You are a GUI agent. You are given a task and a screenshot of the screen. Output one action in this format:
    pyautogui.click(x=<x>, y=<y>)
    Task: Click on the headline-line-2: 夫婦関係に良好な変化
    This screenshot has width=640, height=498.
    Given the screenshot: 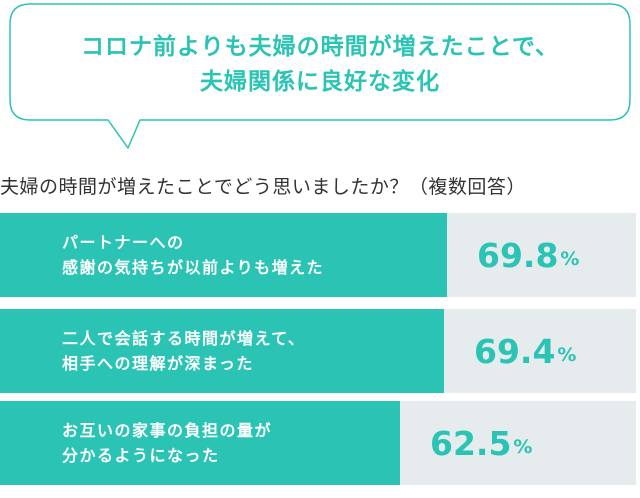 What is the action you would take?
    pyautogui.click(x=320, y=82)
    